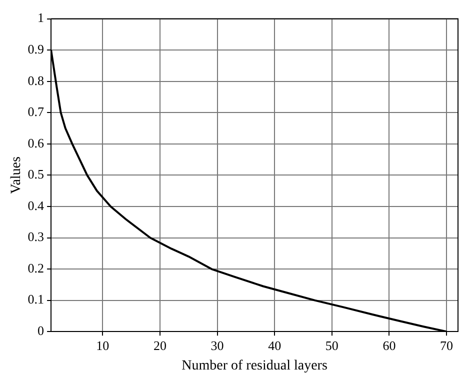 The image size is (474, 382). What do you see at coordinates (41, 330) in the screenshot?
I see `y-tick-label: 0` at bounding box center [41, 330].